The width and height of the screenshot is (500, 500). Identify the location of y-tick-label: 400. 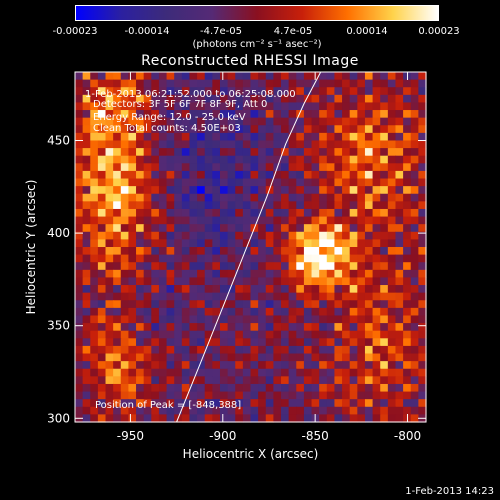
(58, 233).